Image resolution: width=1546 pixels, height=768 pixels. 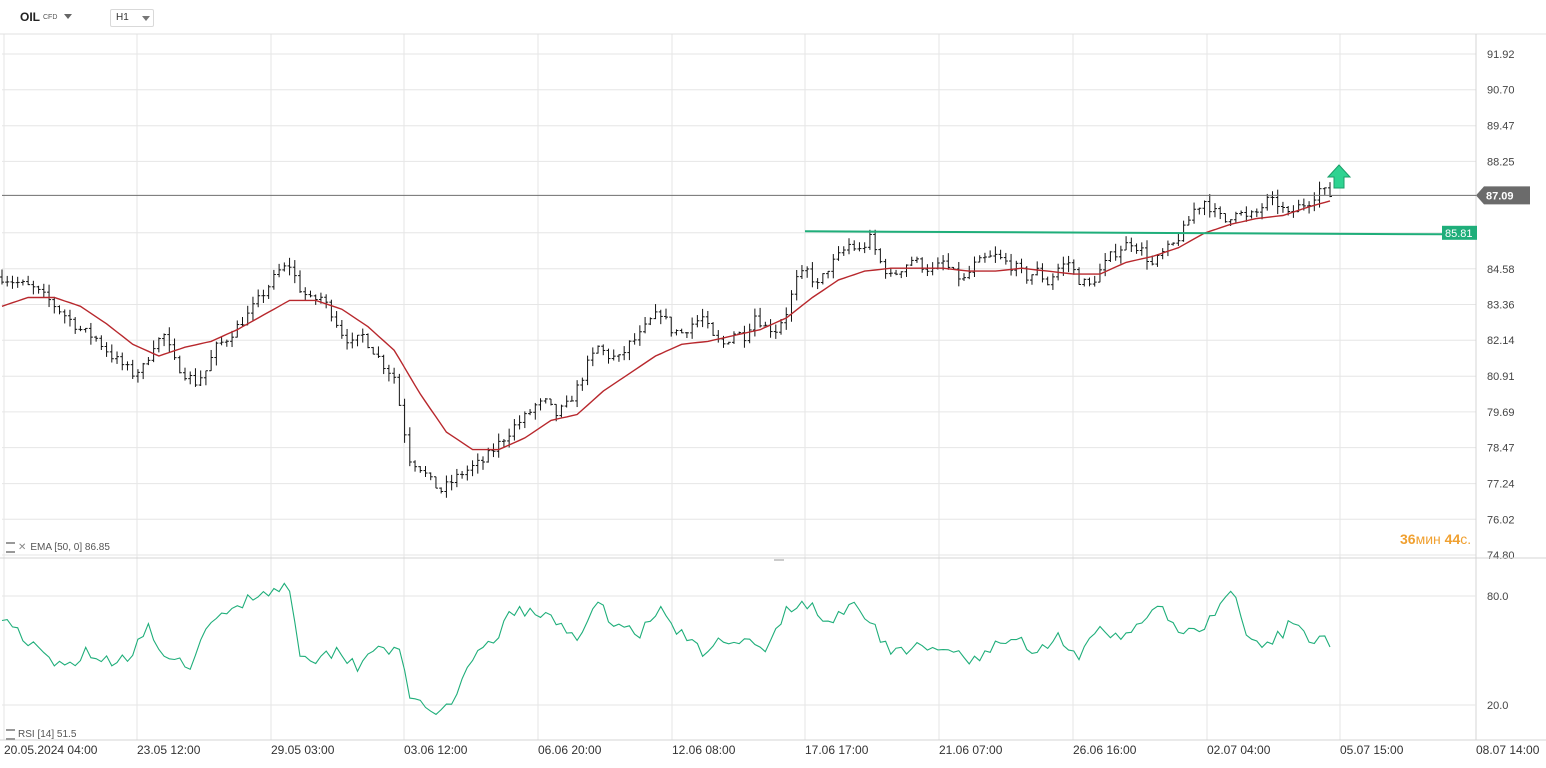 I want to click on arrow-up-icon, so click(x=1339, y=176).